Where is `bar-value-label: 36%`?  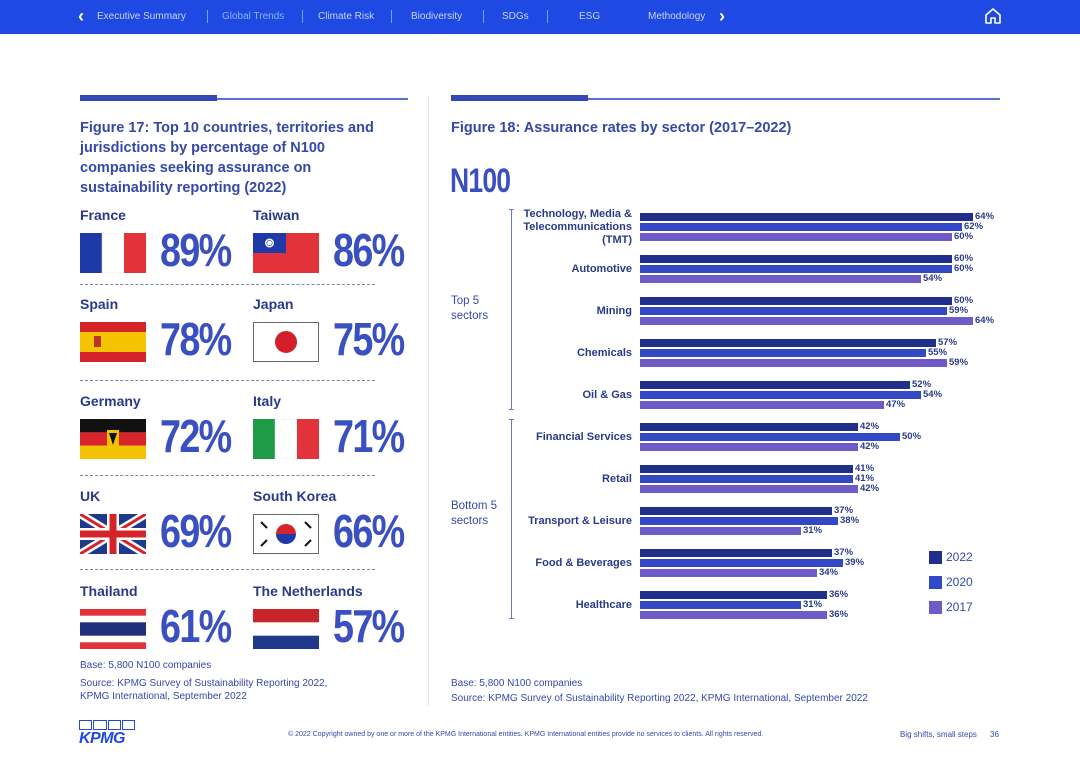
bar-value-label: 36% is located at coordinates (839, 614).